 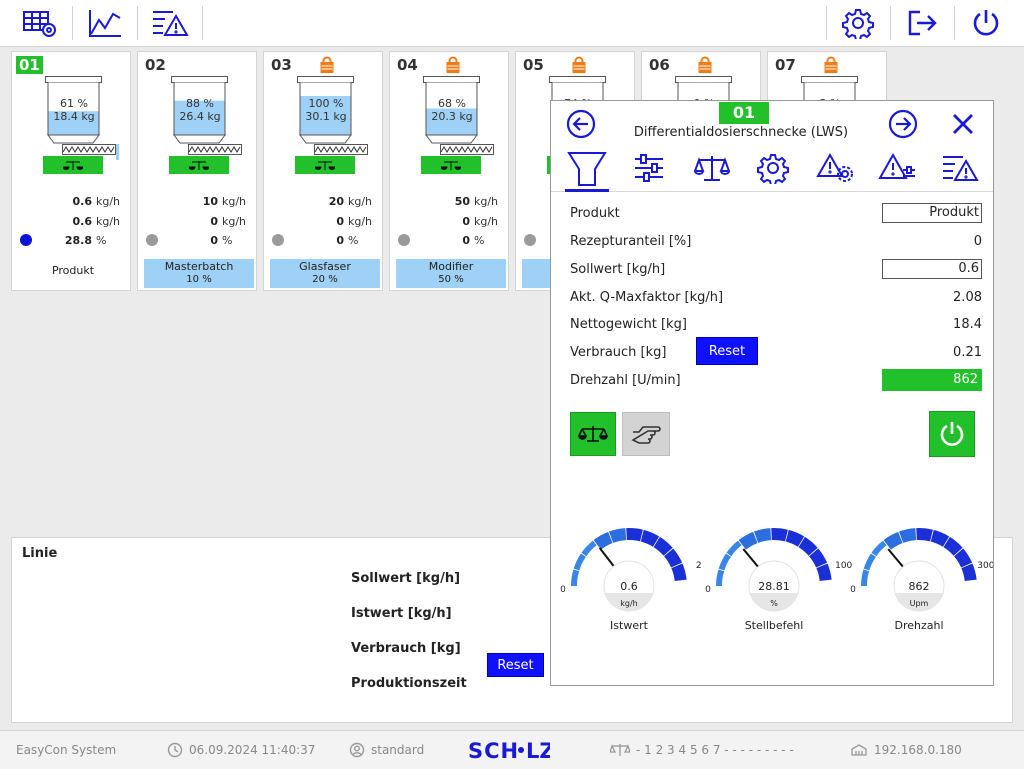 I want to click on trend-chart-icon, so click(x=105, y=23).